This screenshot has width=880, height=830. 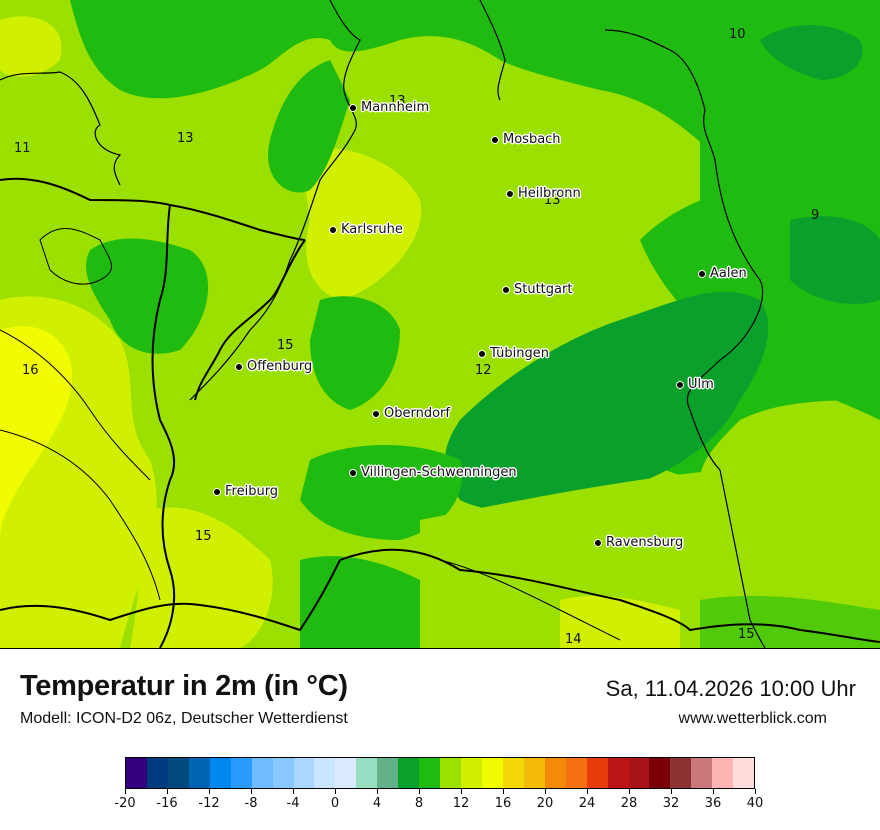 I want to click on city-label: Offenburg, so click(x=280, y=366).